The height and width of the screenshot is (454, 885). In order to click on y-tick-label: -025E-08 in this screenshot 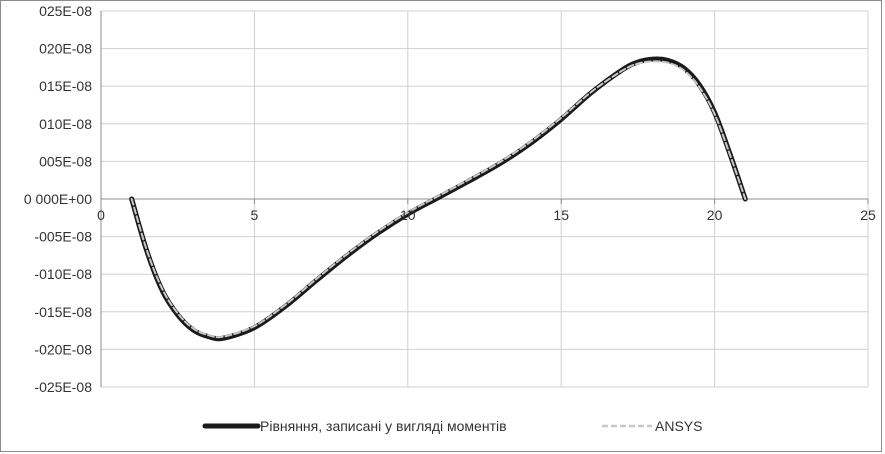, I will do `click(63, 387)`.